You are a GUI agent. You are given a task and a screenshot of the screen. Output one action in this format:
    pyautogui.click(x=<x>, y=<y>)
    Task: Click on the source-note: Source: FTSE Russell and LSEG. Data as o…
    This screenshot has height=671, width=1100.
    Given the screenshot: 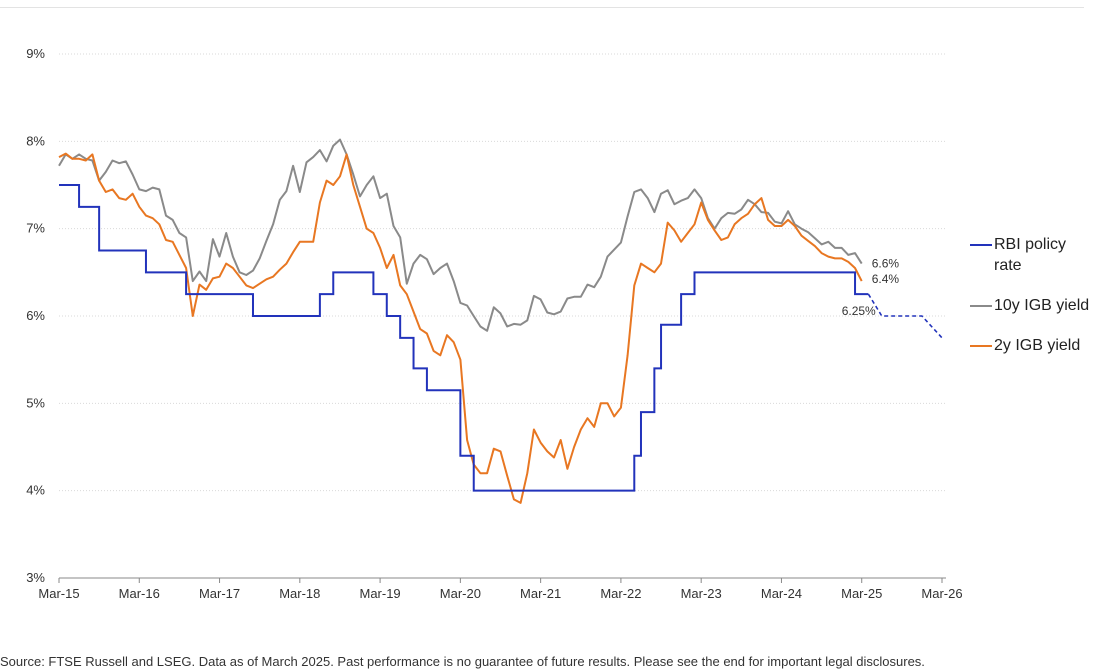 What is the action you would take?
    pyautogui.click(x=462, y=661)
    